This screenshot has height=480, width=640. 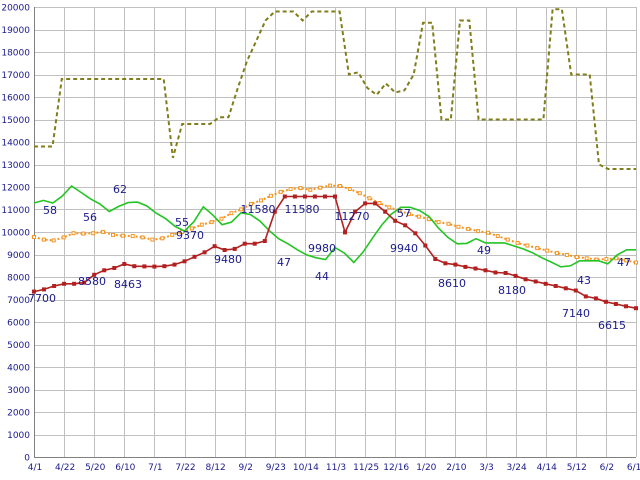 I want to click on y-axis-tick-label: 0, so click(x=27, y=459).